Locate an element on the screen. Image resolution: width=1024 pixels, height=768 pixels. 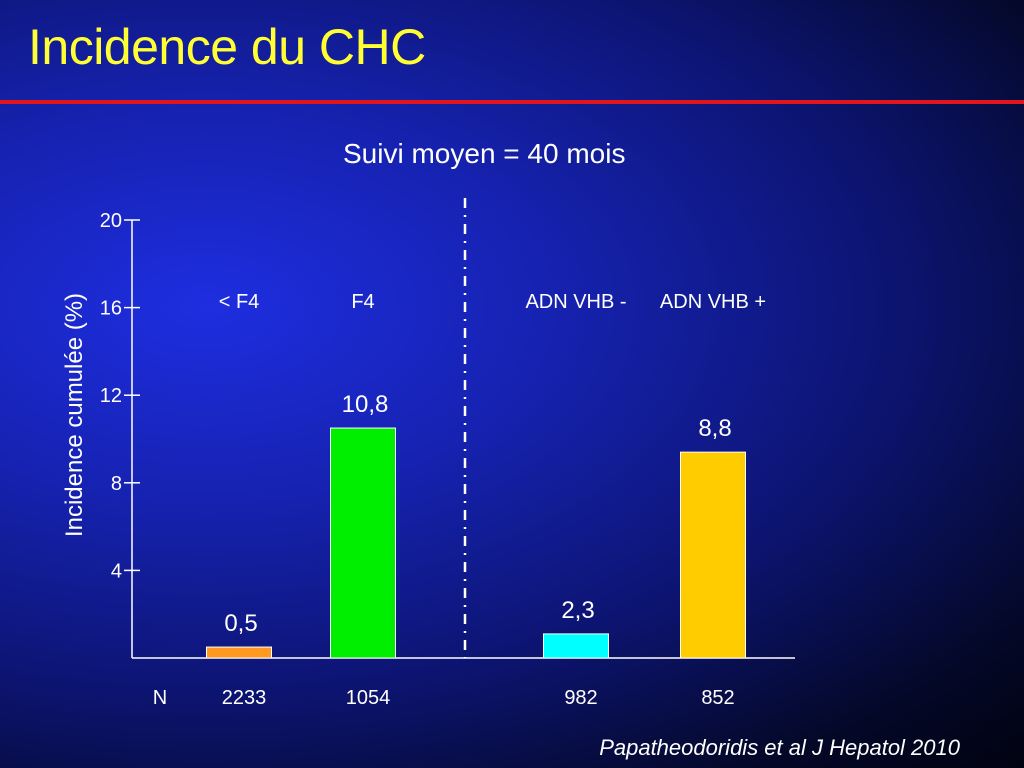
y-tick-label: 12 is located at coordinates (111, 396).